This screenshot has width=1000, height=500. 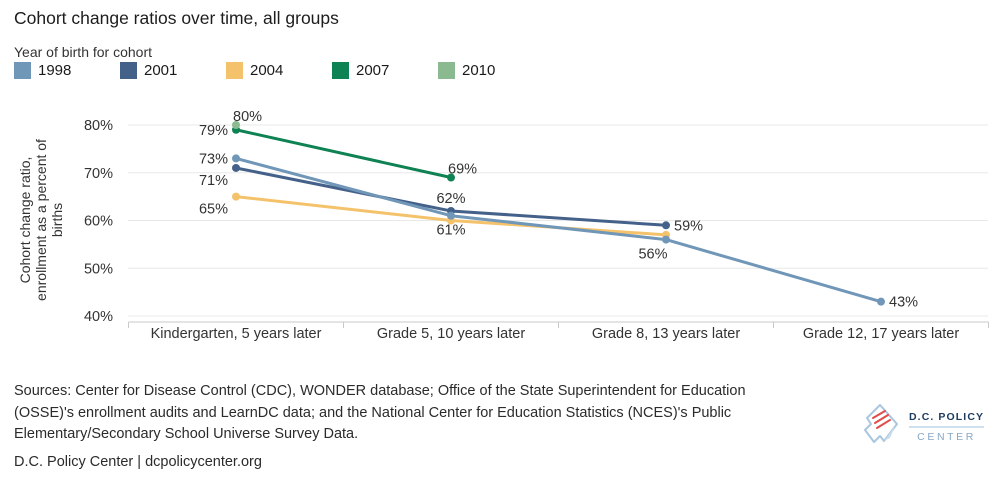 I want to click on legend-item-label: 2001, so click(x=161, y=70).